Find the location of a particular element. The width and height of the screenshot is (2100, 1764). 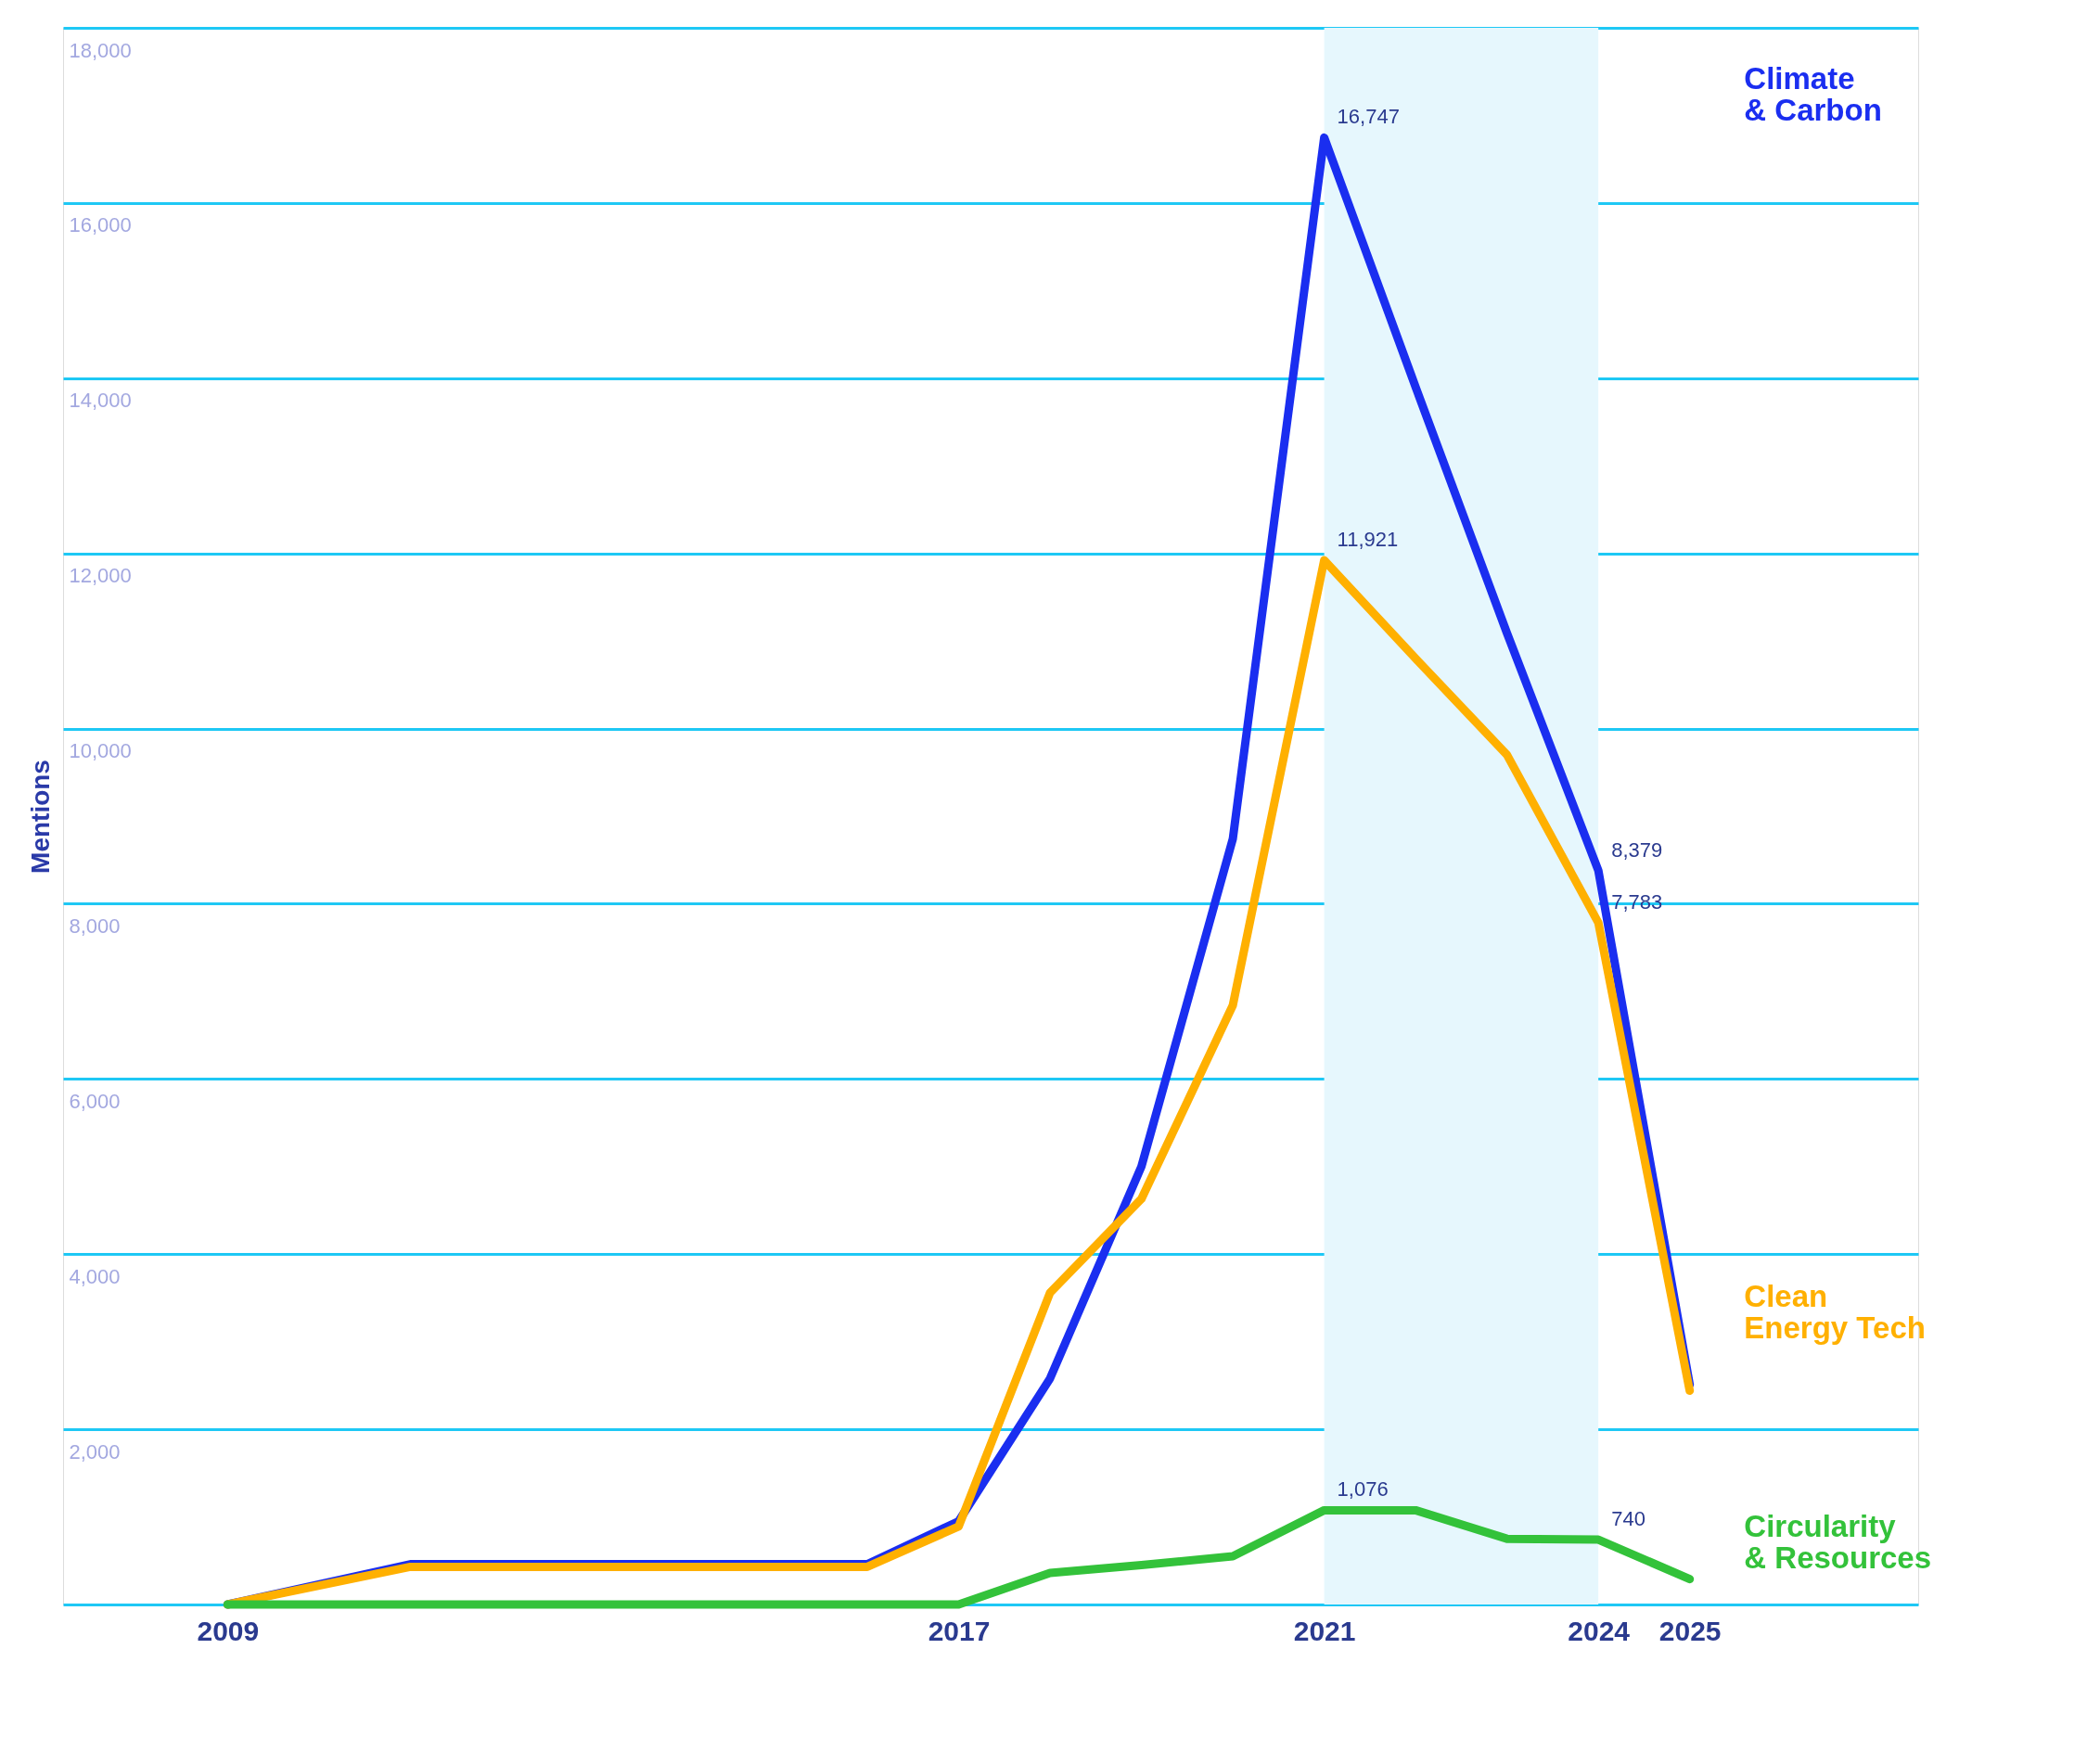

text: Clean Energy Tech is located at coordinates (1835, 1312).